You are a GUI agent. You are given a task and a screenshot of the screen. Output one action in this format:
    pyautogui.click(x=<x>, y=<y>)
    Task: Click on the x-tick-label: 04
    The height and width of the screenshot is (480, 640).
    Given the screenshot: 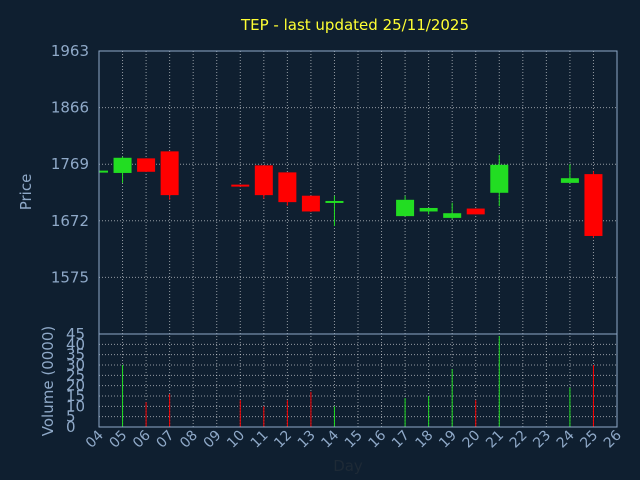 What is the action you would take?
    pyautogui.click(x=95, y=439)
    